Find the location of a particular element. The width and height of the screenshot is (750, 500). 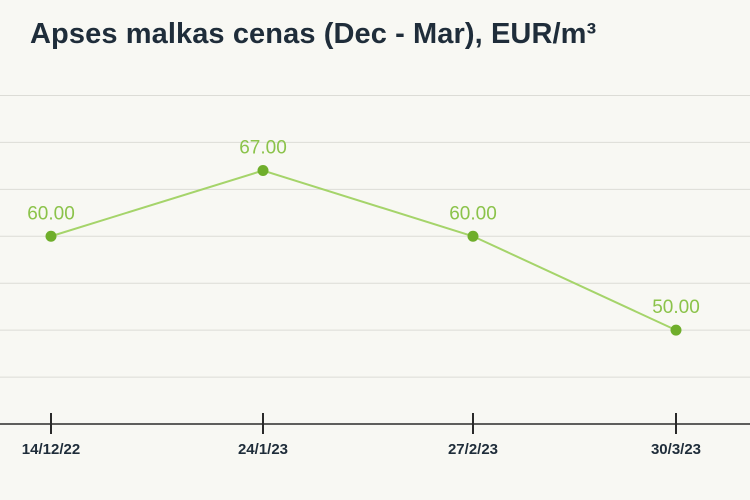

x-tick-label: 24/1/23 is located at coordinates (263, 449).